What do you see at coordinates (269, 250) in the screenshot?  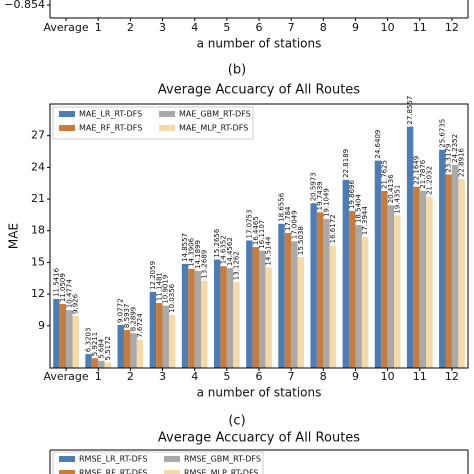 I see `value-label: 14.5144` at bounding box center [269, 250].